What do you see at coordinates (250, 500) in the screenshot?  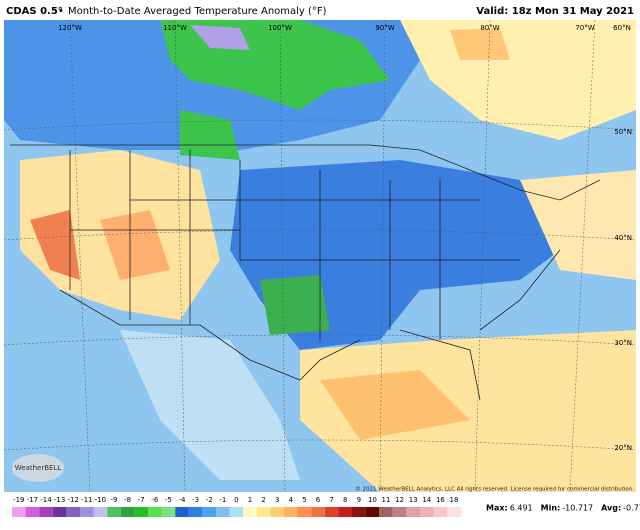 I see `colorbar-tick-label: 1` at bounding box center [250, 500].